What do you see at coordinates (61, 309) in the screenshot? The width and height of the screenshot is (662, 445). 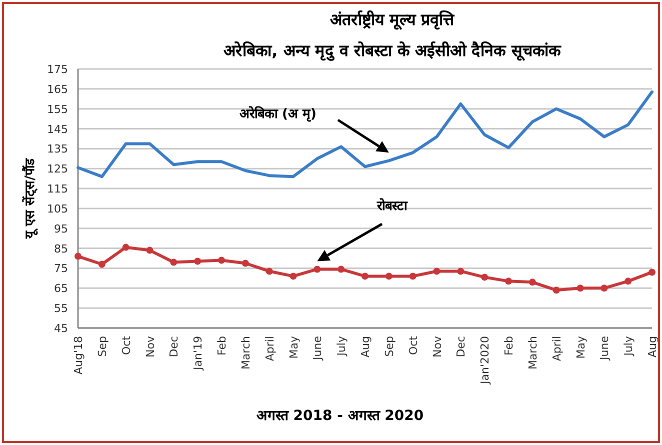 I see `y-tick-label: 55` at bounding box center [61, 309].